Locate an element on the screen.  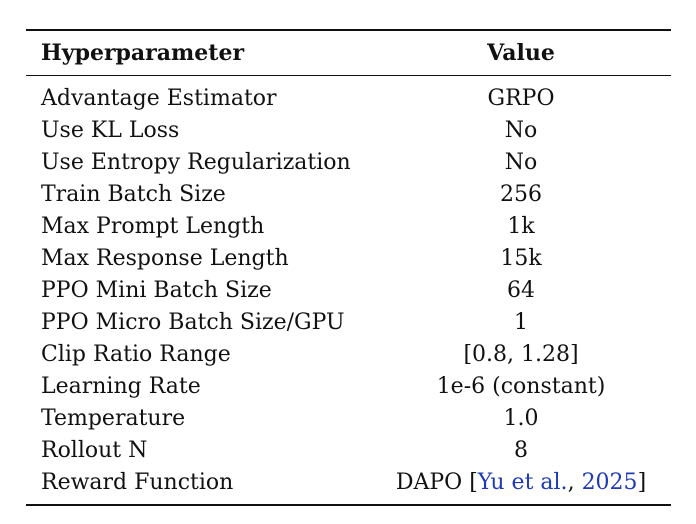
citation-authors-link: Yu et al. is located at coordinates (522, 482).